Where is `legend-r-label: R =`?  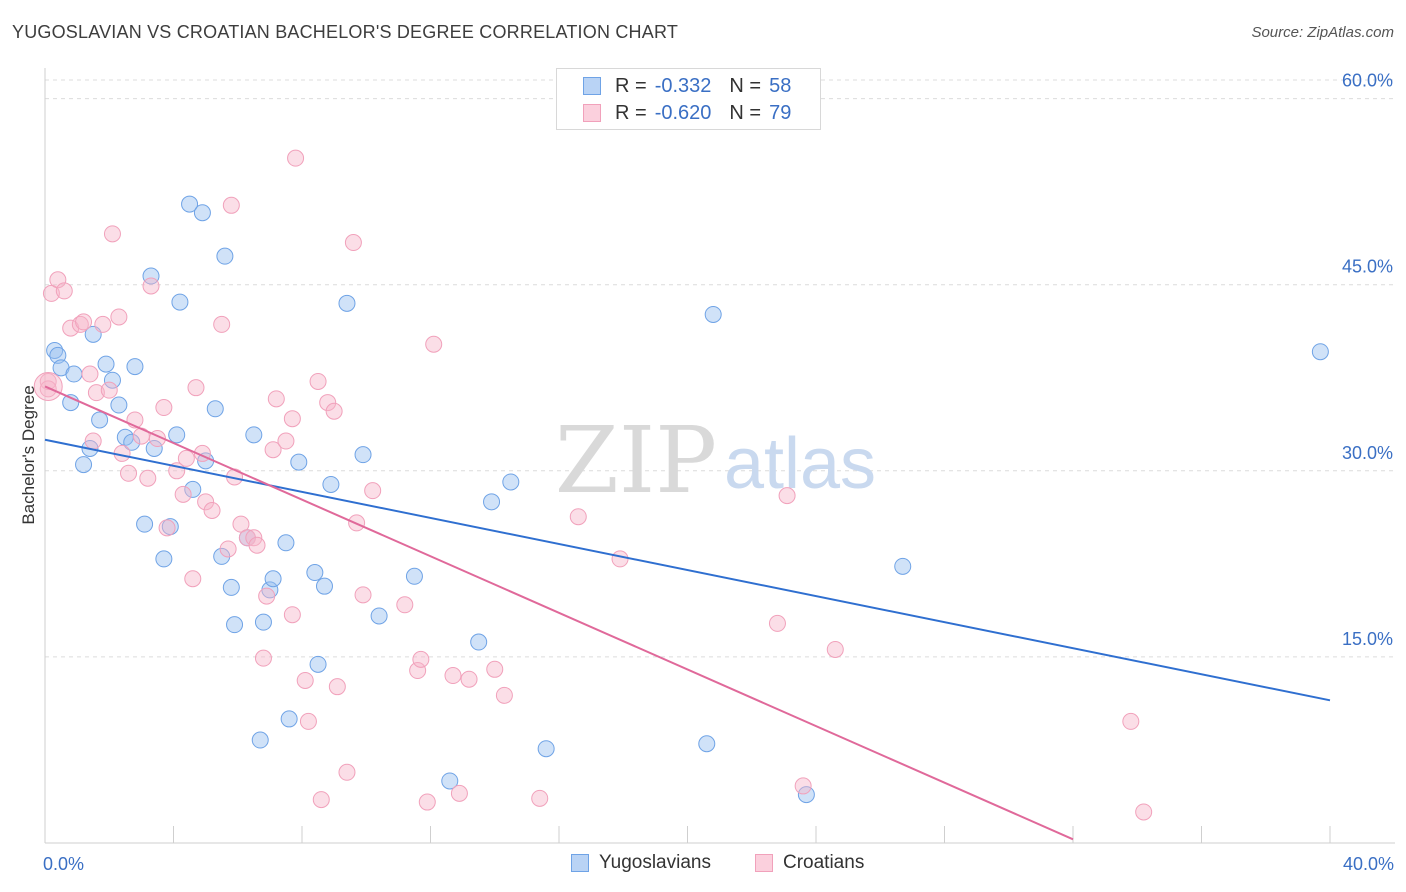 legend-r-label: R = is located at coordinates (631, 85).